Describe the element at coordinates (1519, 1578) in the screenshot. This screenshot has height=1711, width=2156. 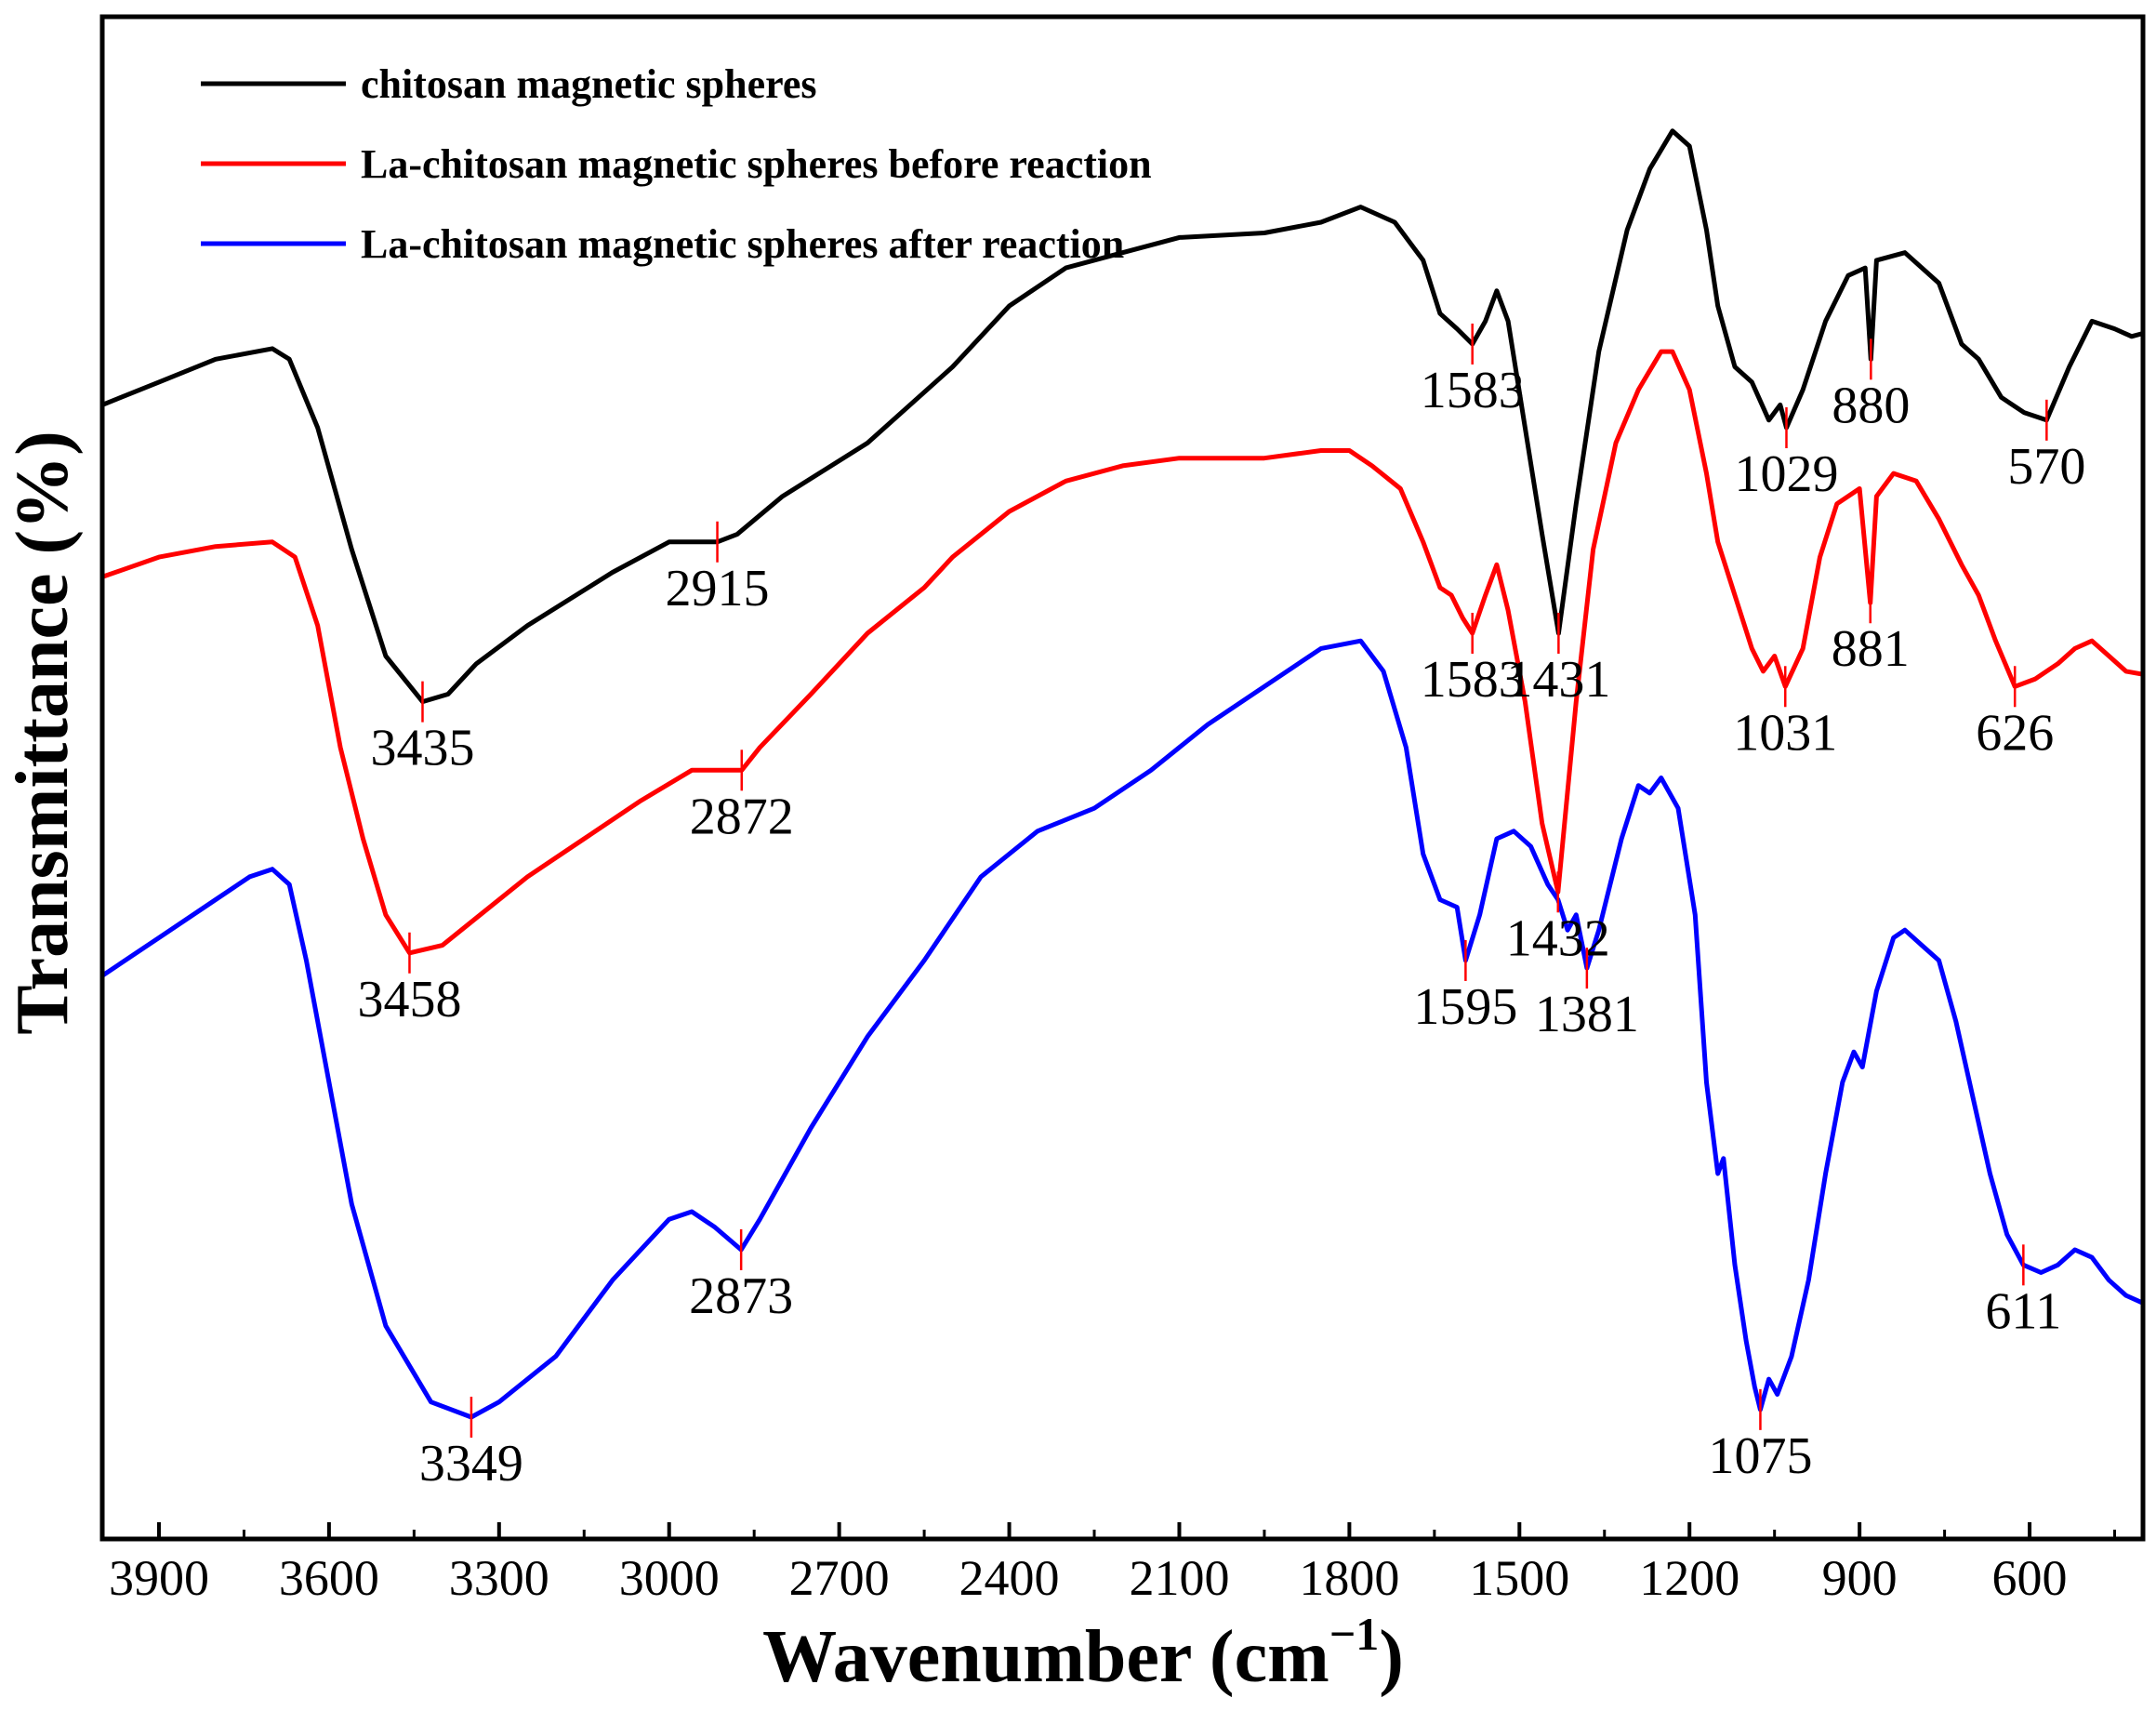
I see `x-tick-label: 1500` at that location.